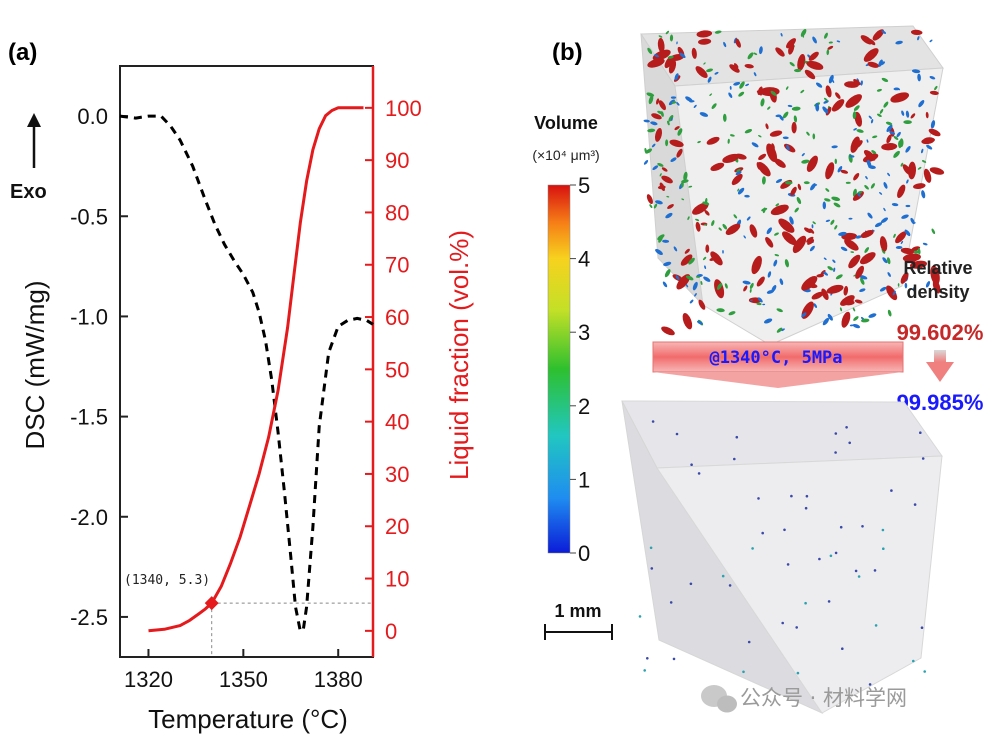 Image resolution: width=998 pixels, height=738 pixels. What do you see at coordinates (34, 140) in the screenshot?
I see `exo-arrow-icon` at bounding box center [34, 140].